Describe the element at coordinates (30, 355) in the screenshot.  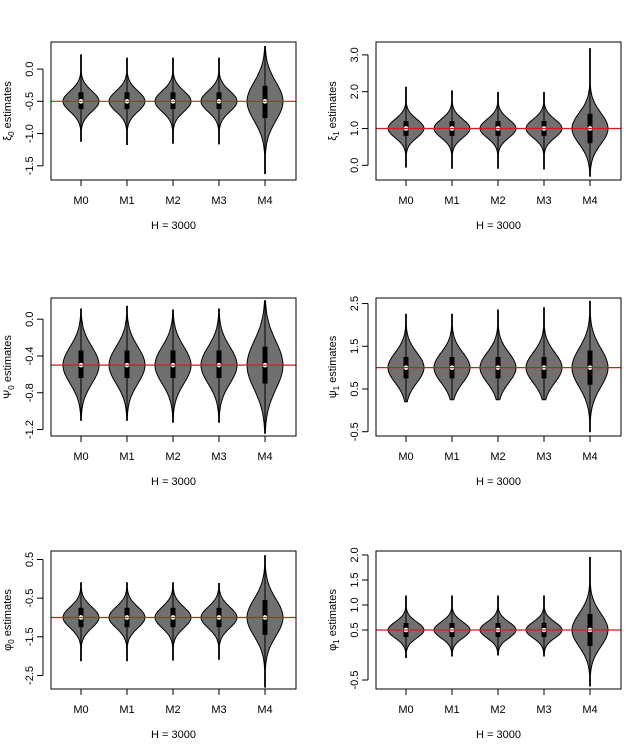
I see `y-tick-label: -0.4` at that location.